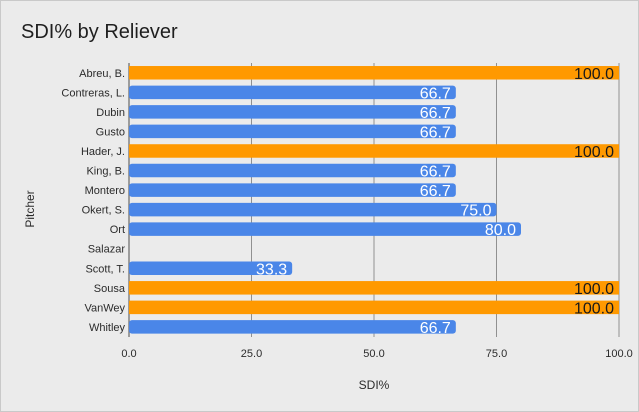  I want to click on x-axis-title: SDI%, so click(374, 385).